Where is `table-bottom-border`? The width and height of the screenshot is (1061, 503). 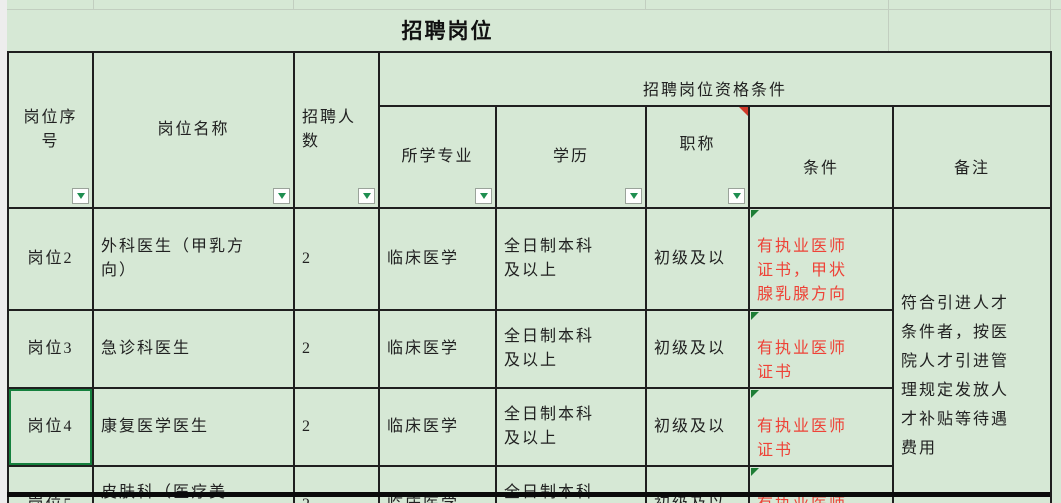
table-bottom-border is located at coordinates (528, 494).